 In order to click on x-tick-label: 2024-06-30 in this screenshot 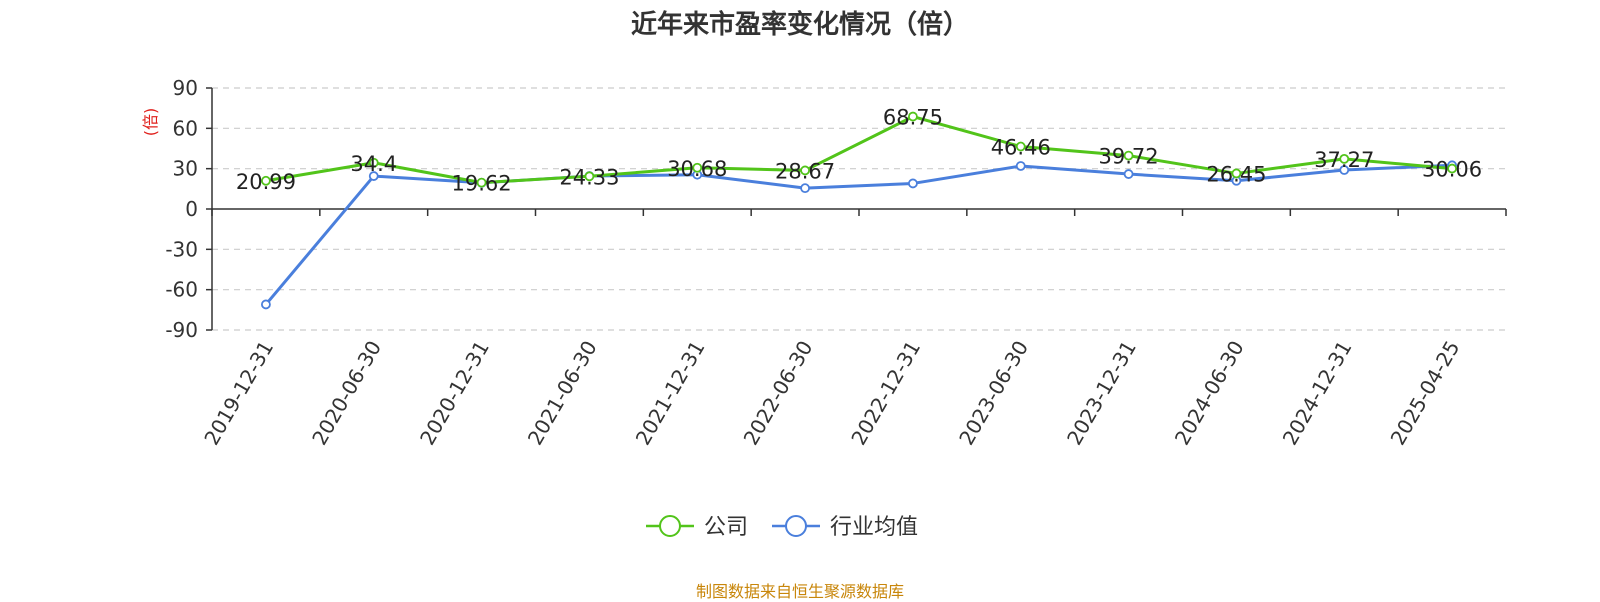, I will do `click(1209, 393)`.